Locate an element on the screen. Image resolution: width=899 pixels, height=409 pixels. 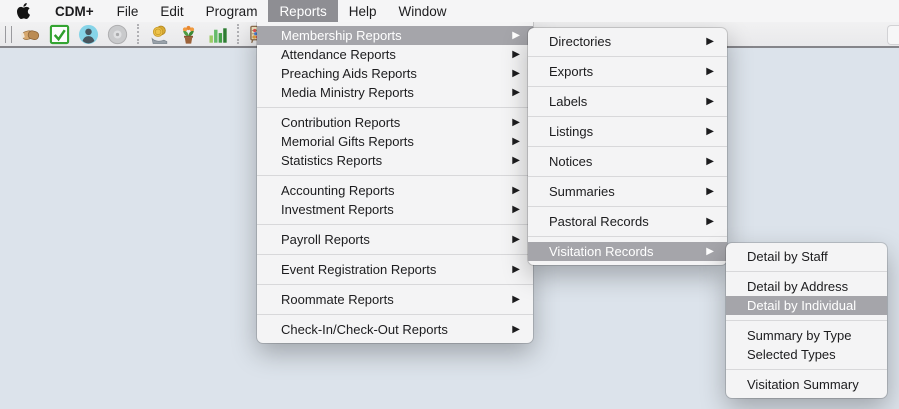
menu-item-label: Visitation Summary is located at coordinates (803, 384).